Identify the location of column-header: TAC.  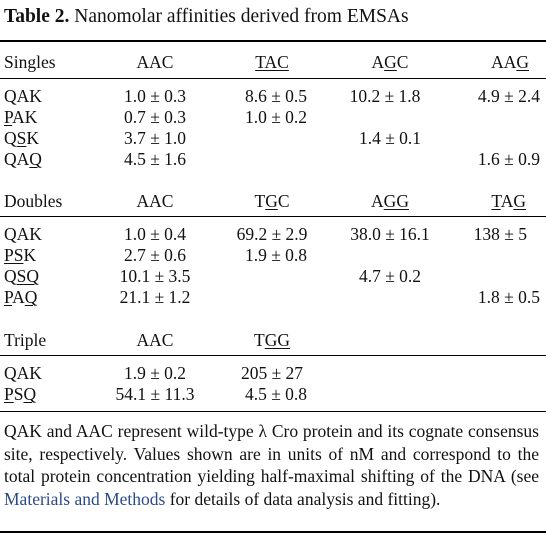
(272, 62).